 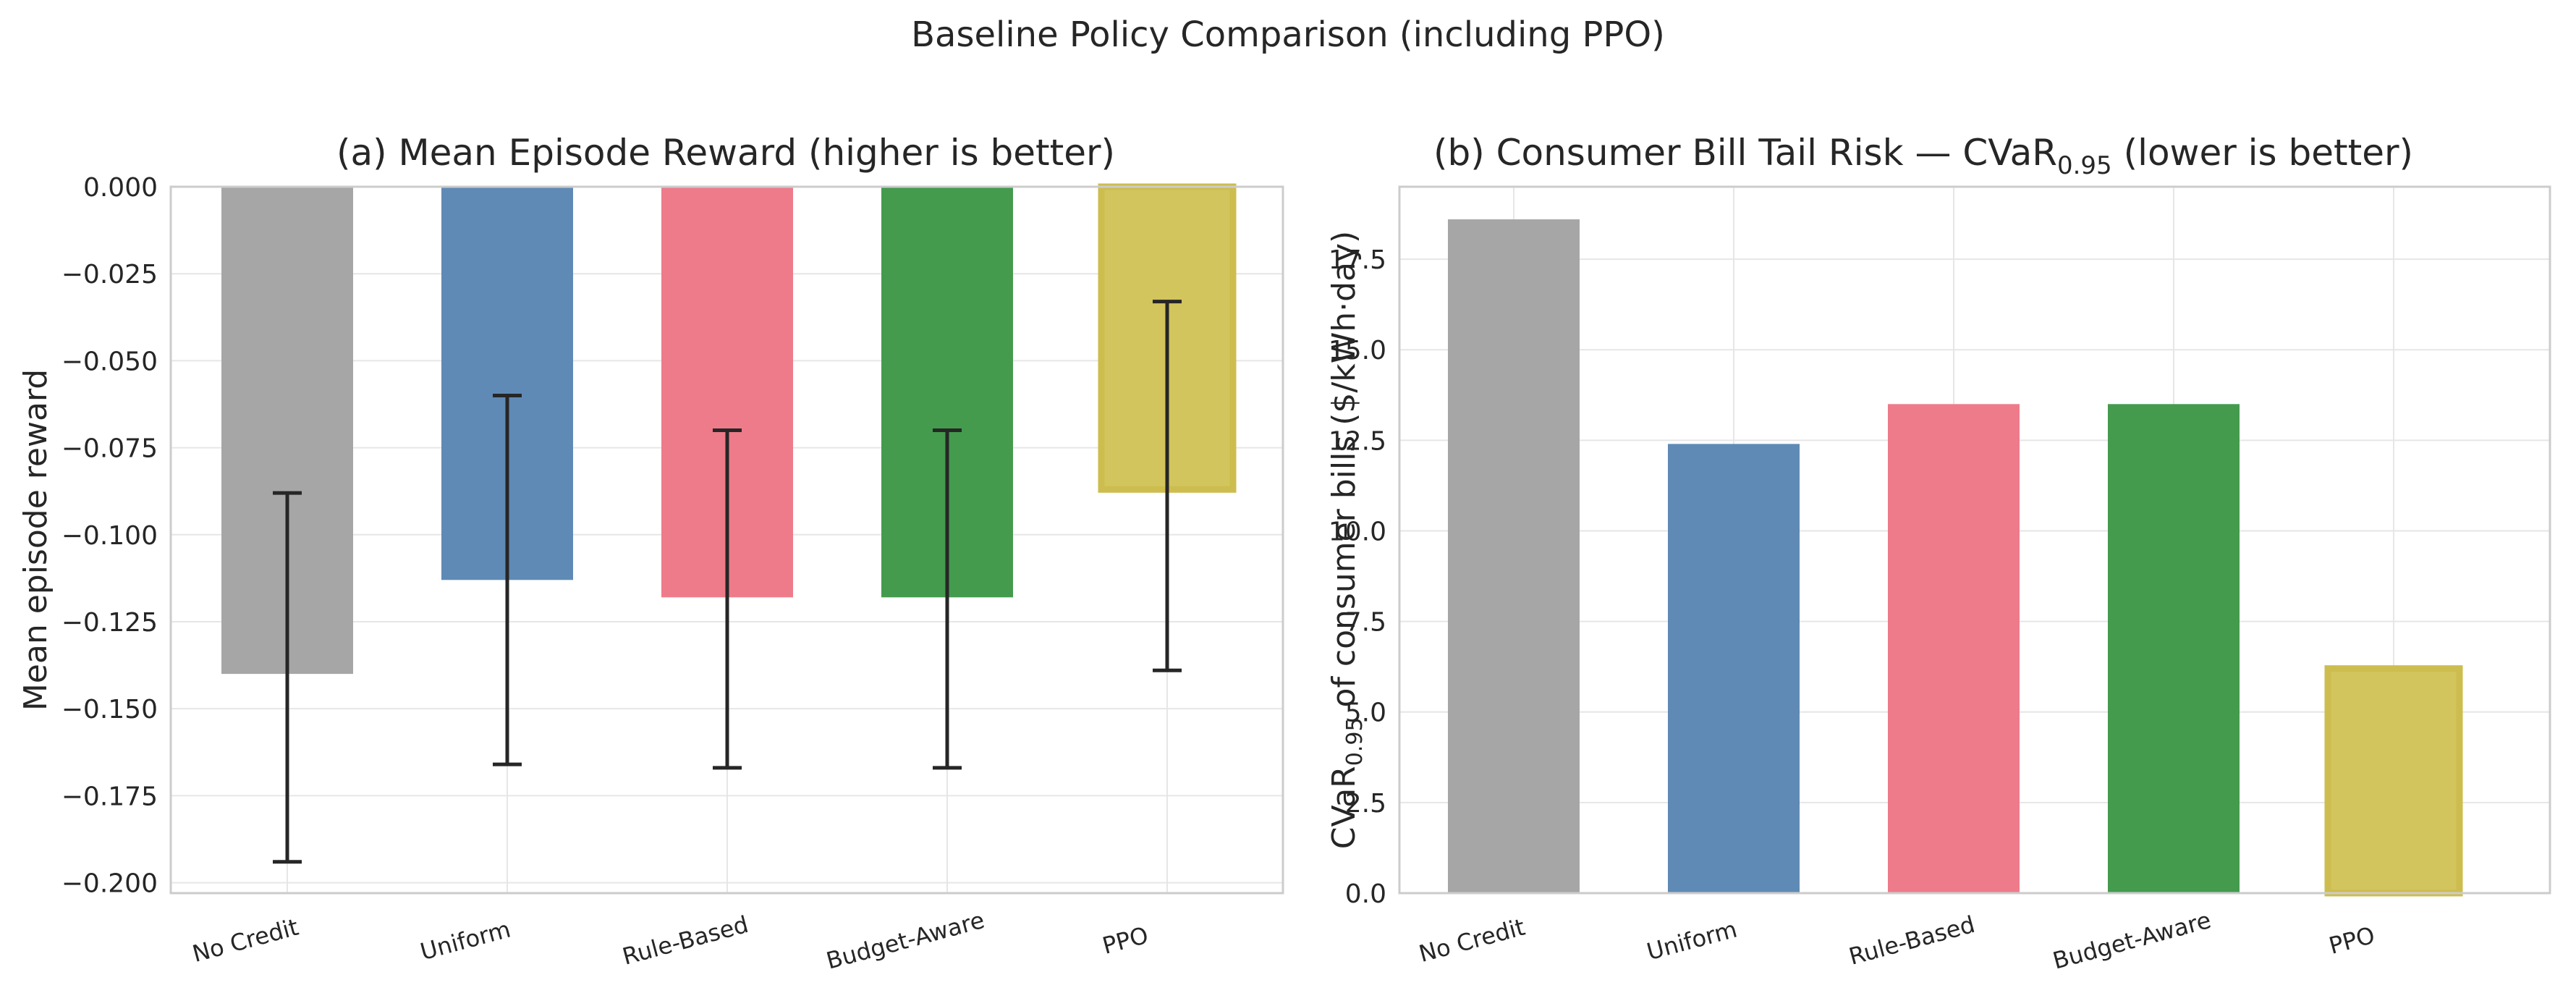 What do you see at coordinates (110, 623) in the screenshot?
I see `y-tick-label: −0.125` at bounding box center [110, 623].